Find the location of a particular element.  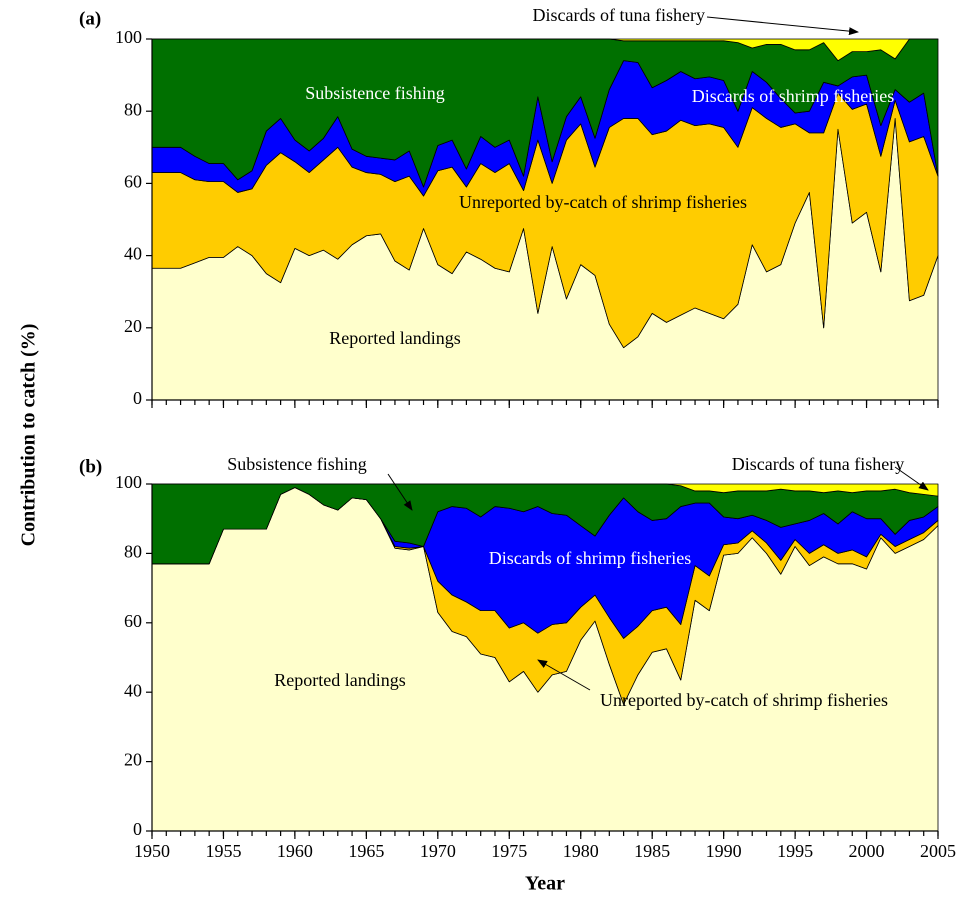

x-tick-label: 1950 is located at coordinates (152, 851).